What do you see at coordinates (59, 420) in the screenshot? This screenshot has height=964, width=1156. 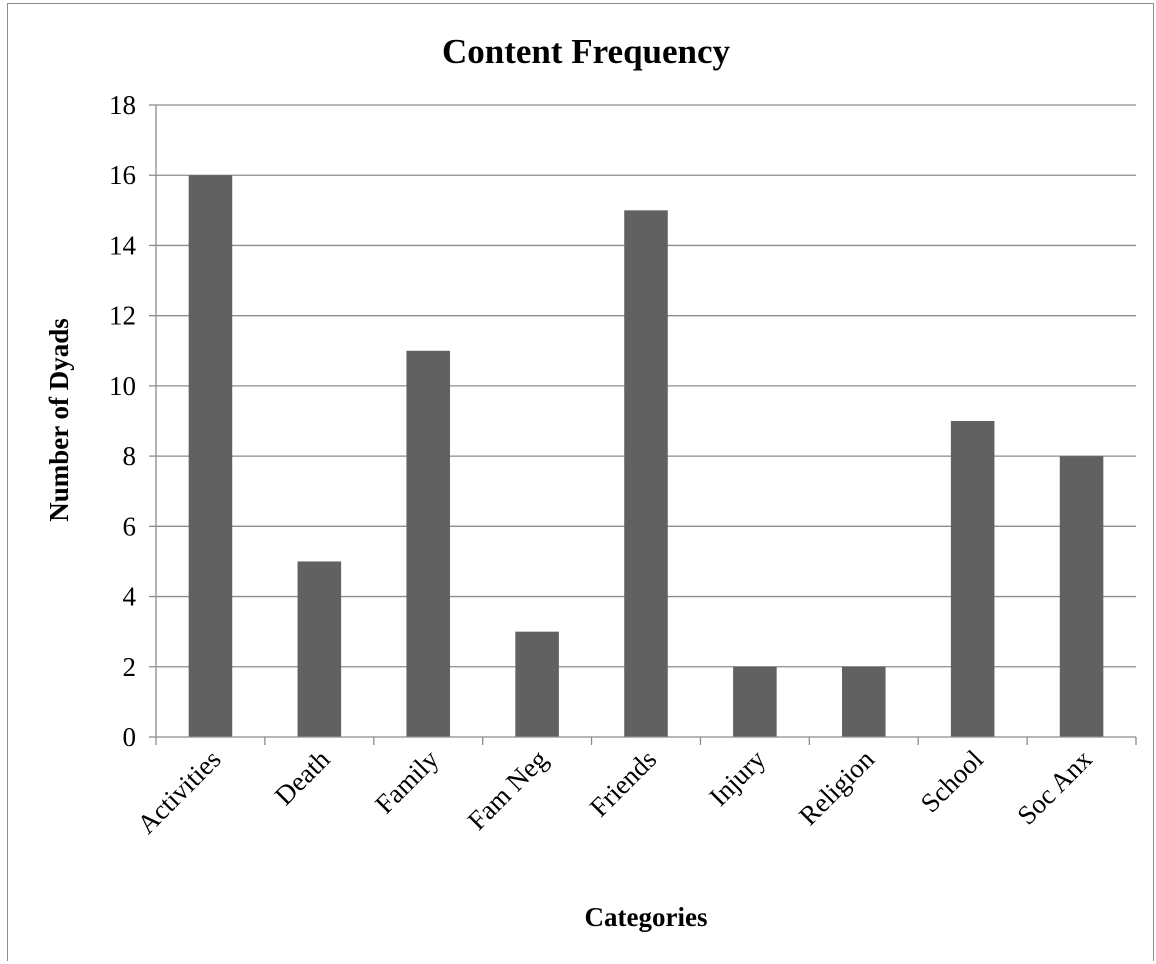 I see `y-axis-title: Number of Dyads` at bounding box center [59, 420].